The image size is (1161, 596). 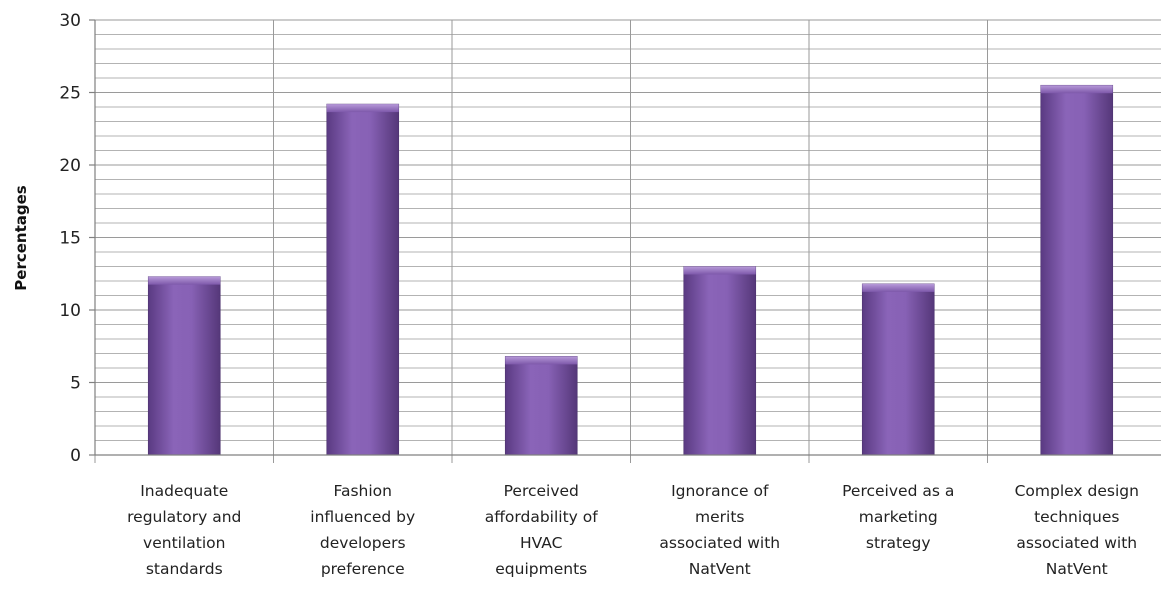 What do you see at coordinates (719, 530) in the screenshot?
I see `category-label: Ignorance of merits associated with NatVent` at bounding box center [719, 530].